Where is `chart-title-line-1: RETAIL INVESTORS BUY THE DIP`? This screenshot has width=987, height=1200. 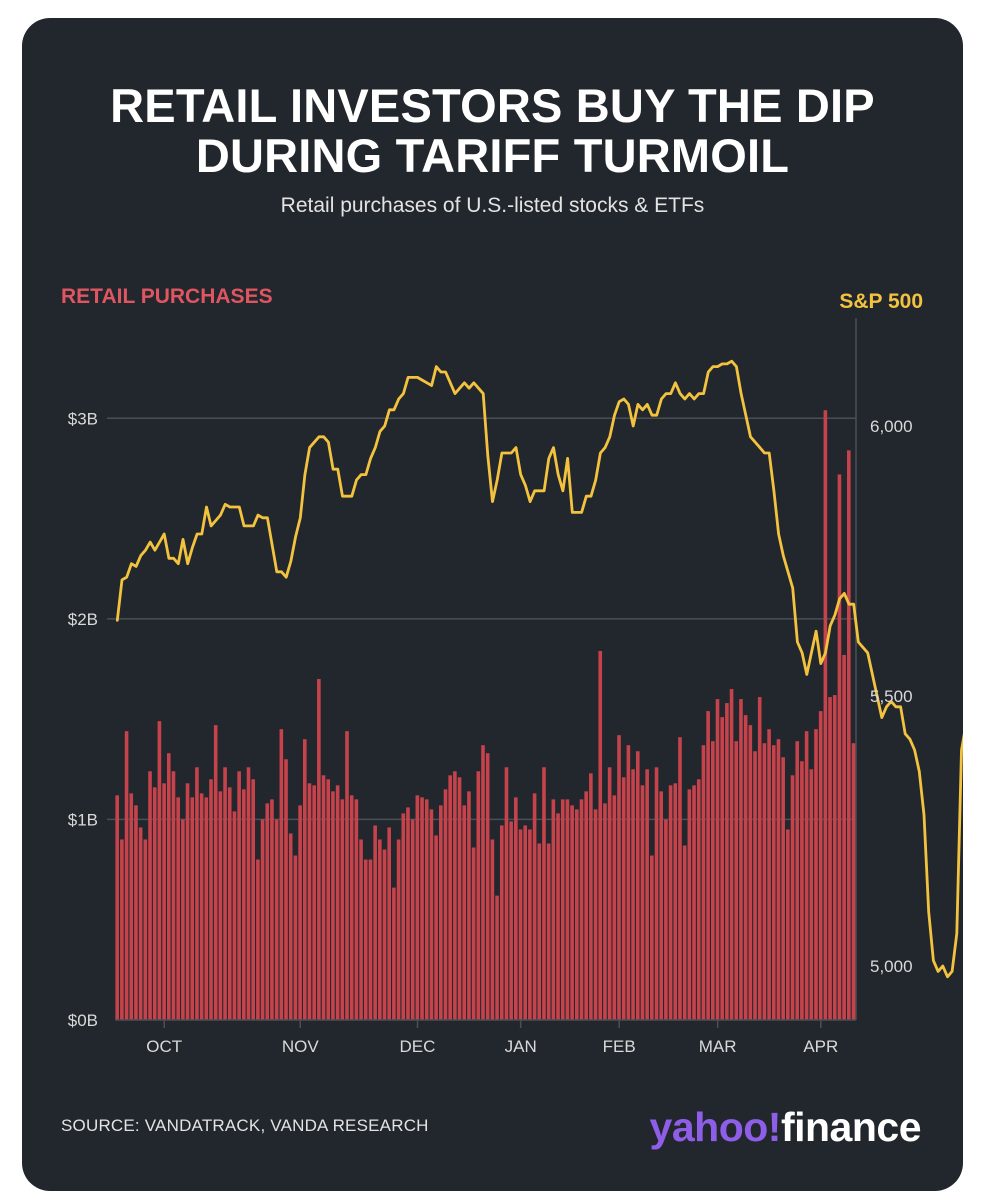 chart-title-line-1: RETAIL INVESTORS BUY THE DIP is located at coordinates (492, 105).